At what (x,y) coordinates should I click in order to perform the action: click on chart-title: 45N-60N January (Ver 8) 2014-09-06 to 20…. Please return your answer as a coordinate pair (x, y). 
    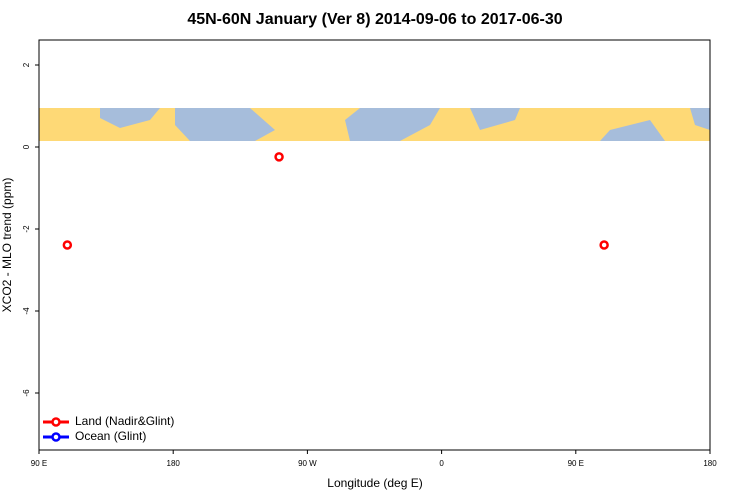
    Looking at the image, I should click on (374, 19).